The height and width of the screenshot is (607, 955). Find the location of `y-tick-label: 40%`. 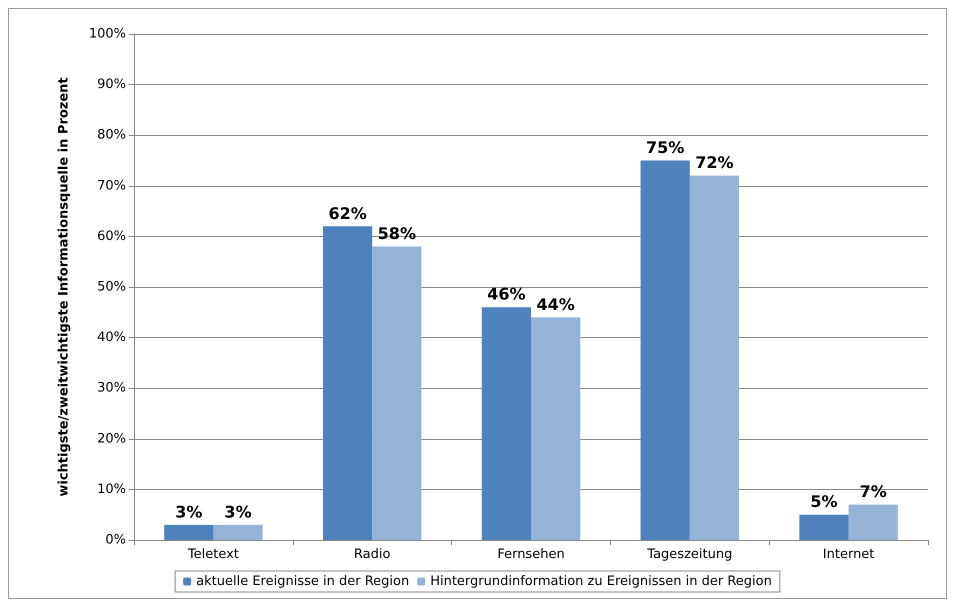

y-tick-label: 40% is located at coordinates (111, 338).